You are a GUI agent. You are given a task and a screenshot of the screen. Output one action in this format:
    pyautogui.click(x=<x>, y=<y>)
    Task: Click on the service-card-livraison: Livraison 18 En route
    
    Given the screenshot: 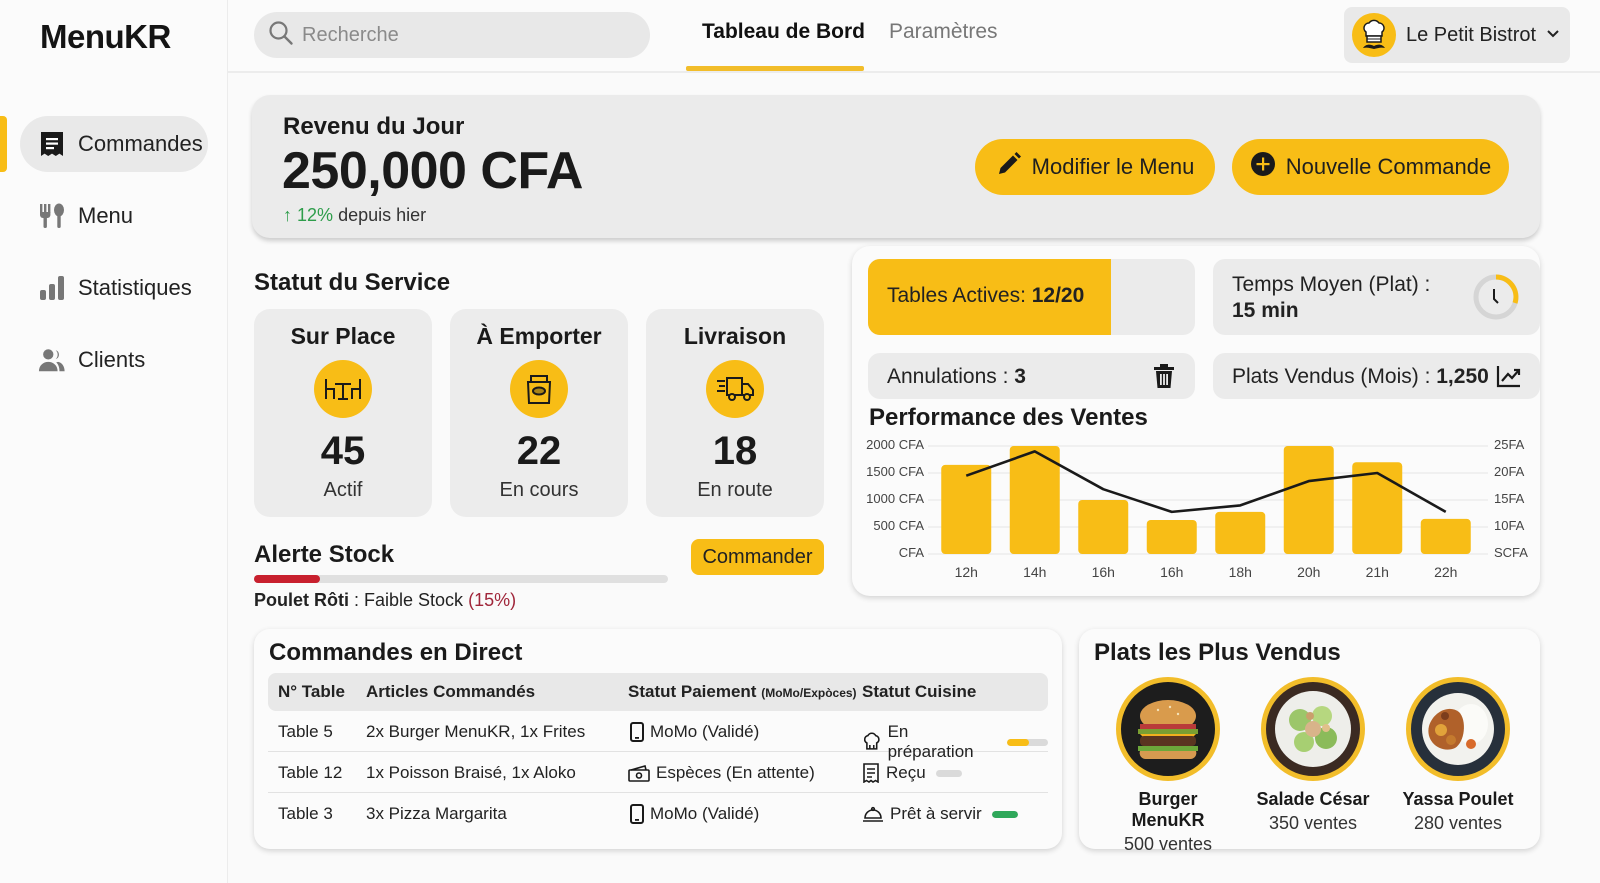 What is the action you would take?
    pyautogui.click(x=735, y=413)
    